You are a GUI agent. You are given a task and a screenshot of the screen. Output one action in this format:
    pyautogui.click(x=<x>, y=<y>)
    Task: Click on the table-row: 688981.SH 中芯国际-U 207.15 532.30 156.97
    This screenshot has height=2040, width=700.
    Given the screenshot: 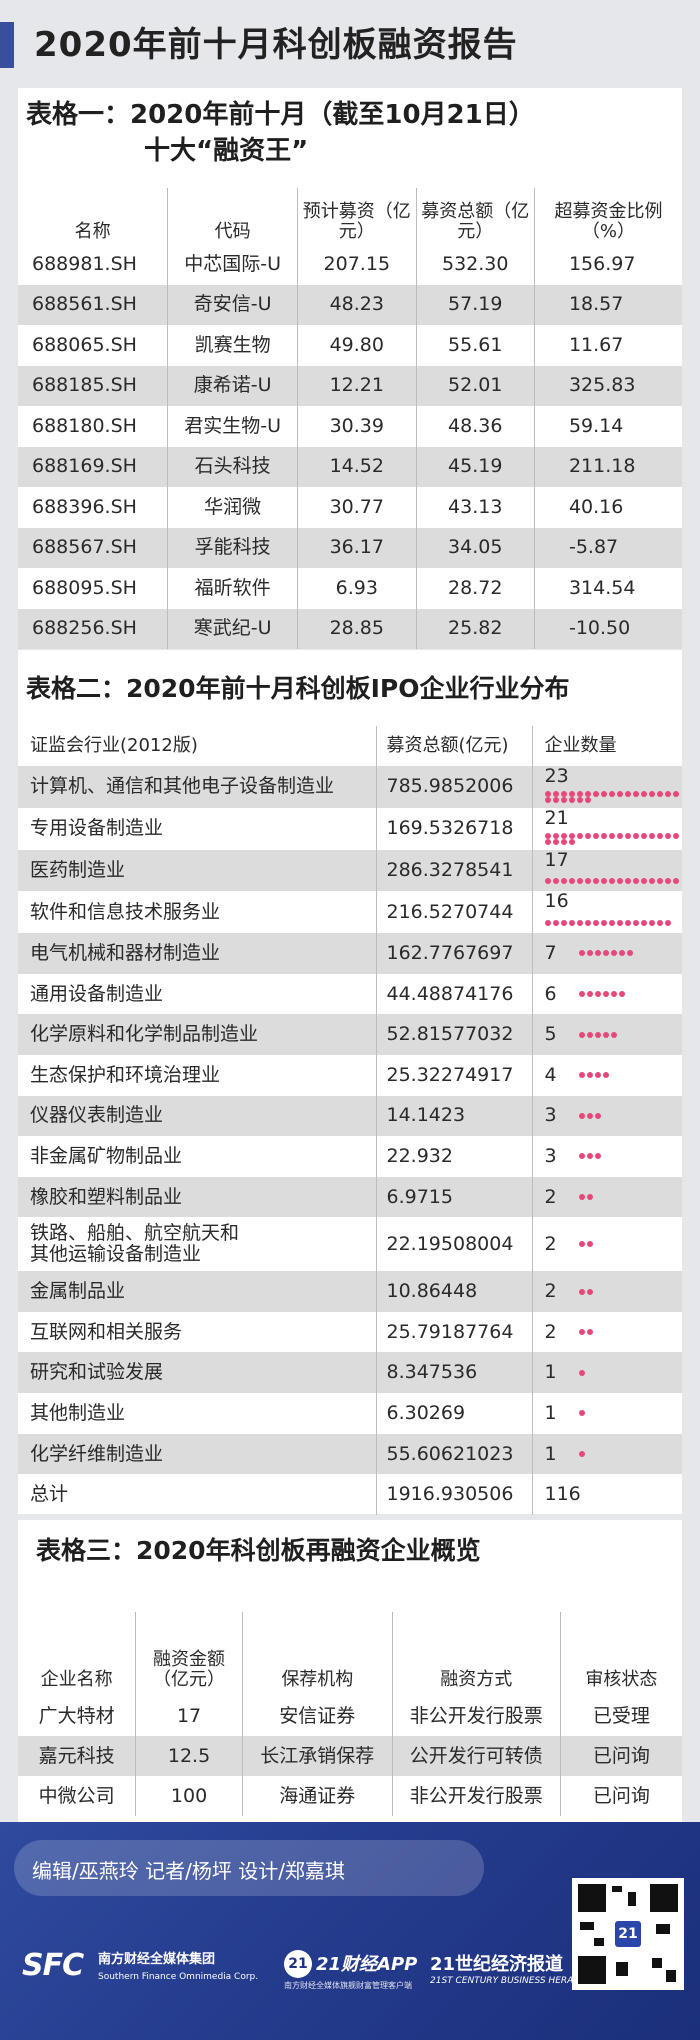 What is the action you would take?
    pyautogui.click(x=350, y=264)
    